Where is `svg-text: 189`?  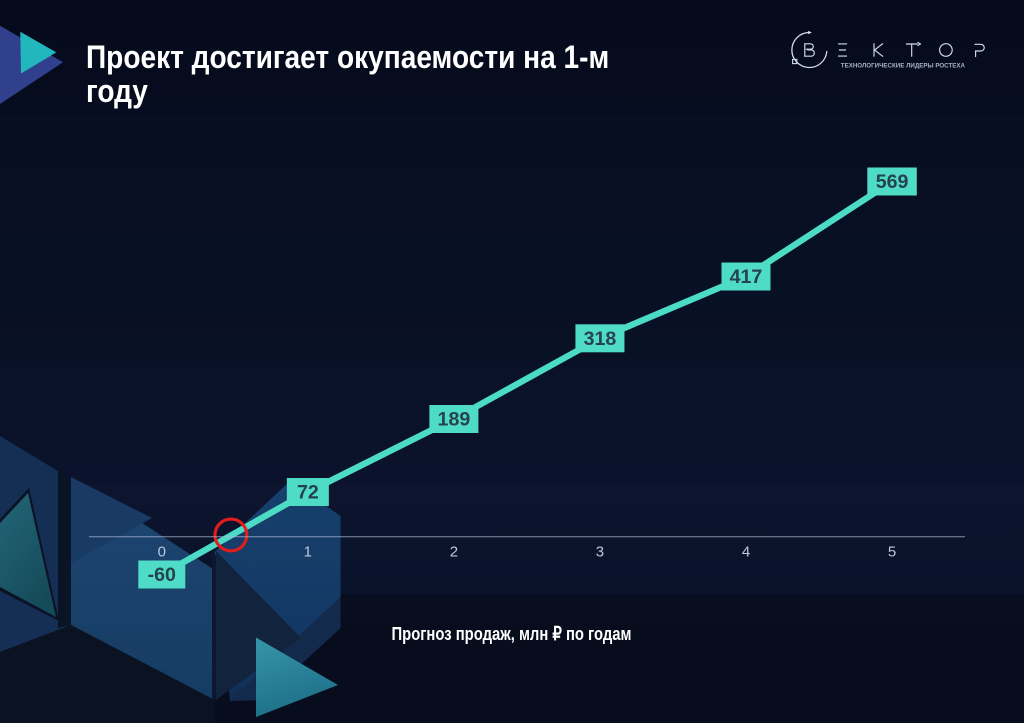 svg-text: 189 is located at coordinates (454, 420).